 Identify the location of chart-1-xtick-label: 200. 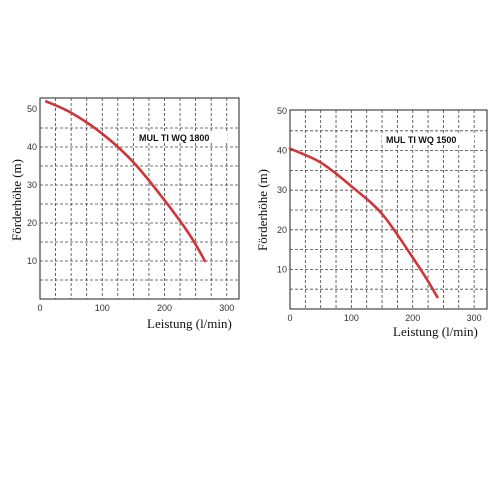
(164, 308).